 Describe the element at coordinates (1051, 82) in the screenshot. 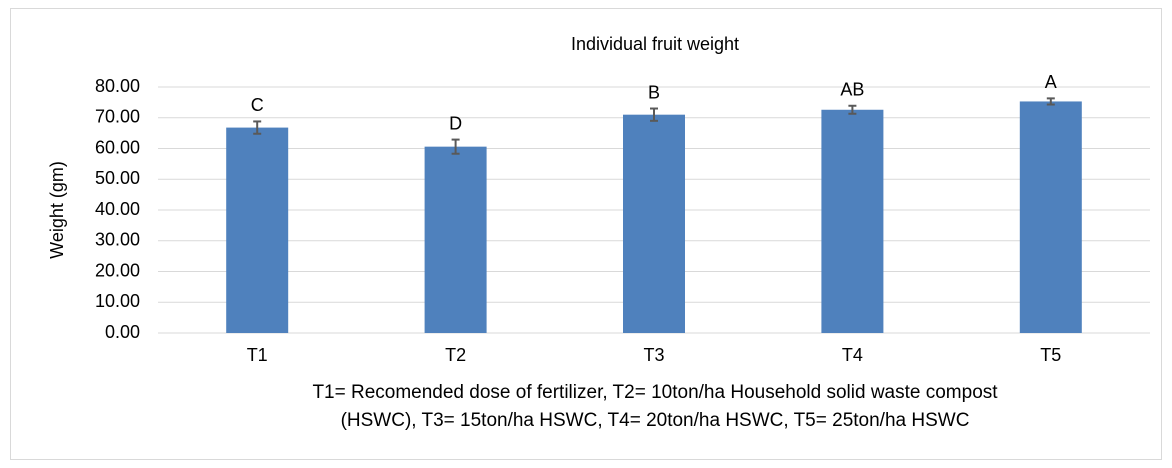

I see `annotation: A` at that location.